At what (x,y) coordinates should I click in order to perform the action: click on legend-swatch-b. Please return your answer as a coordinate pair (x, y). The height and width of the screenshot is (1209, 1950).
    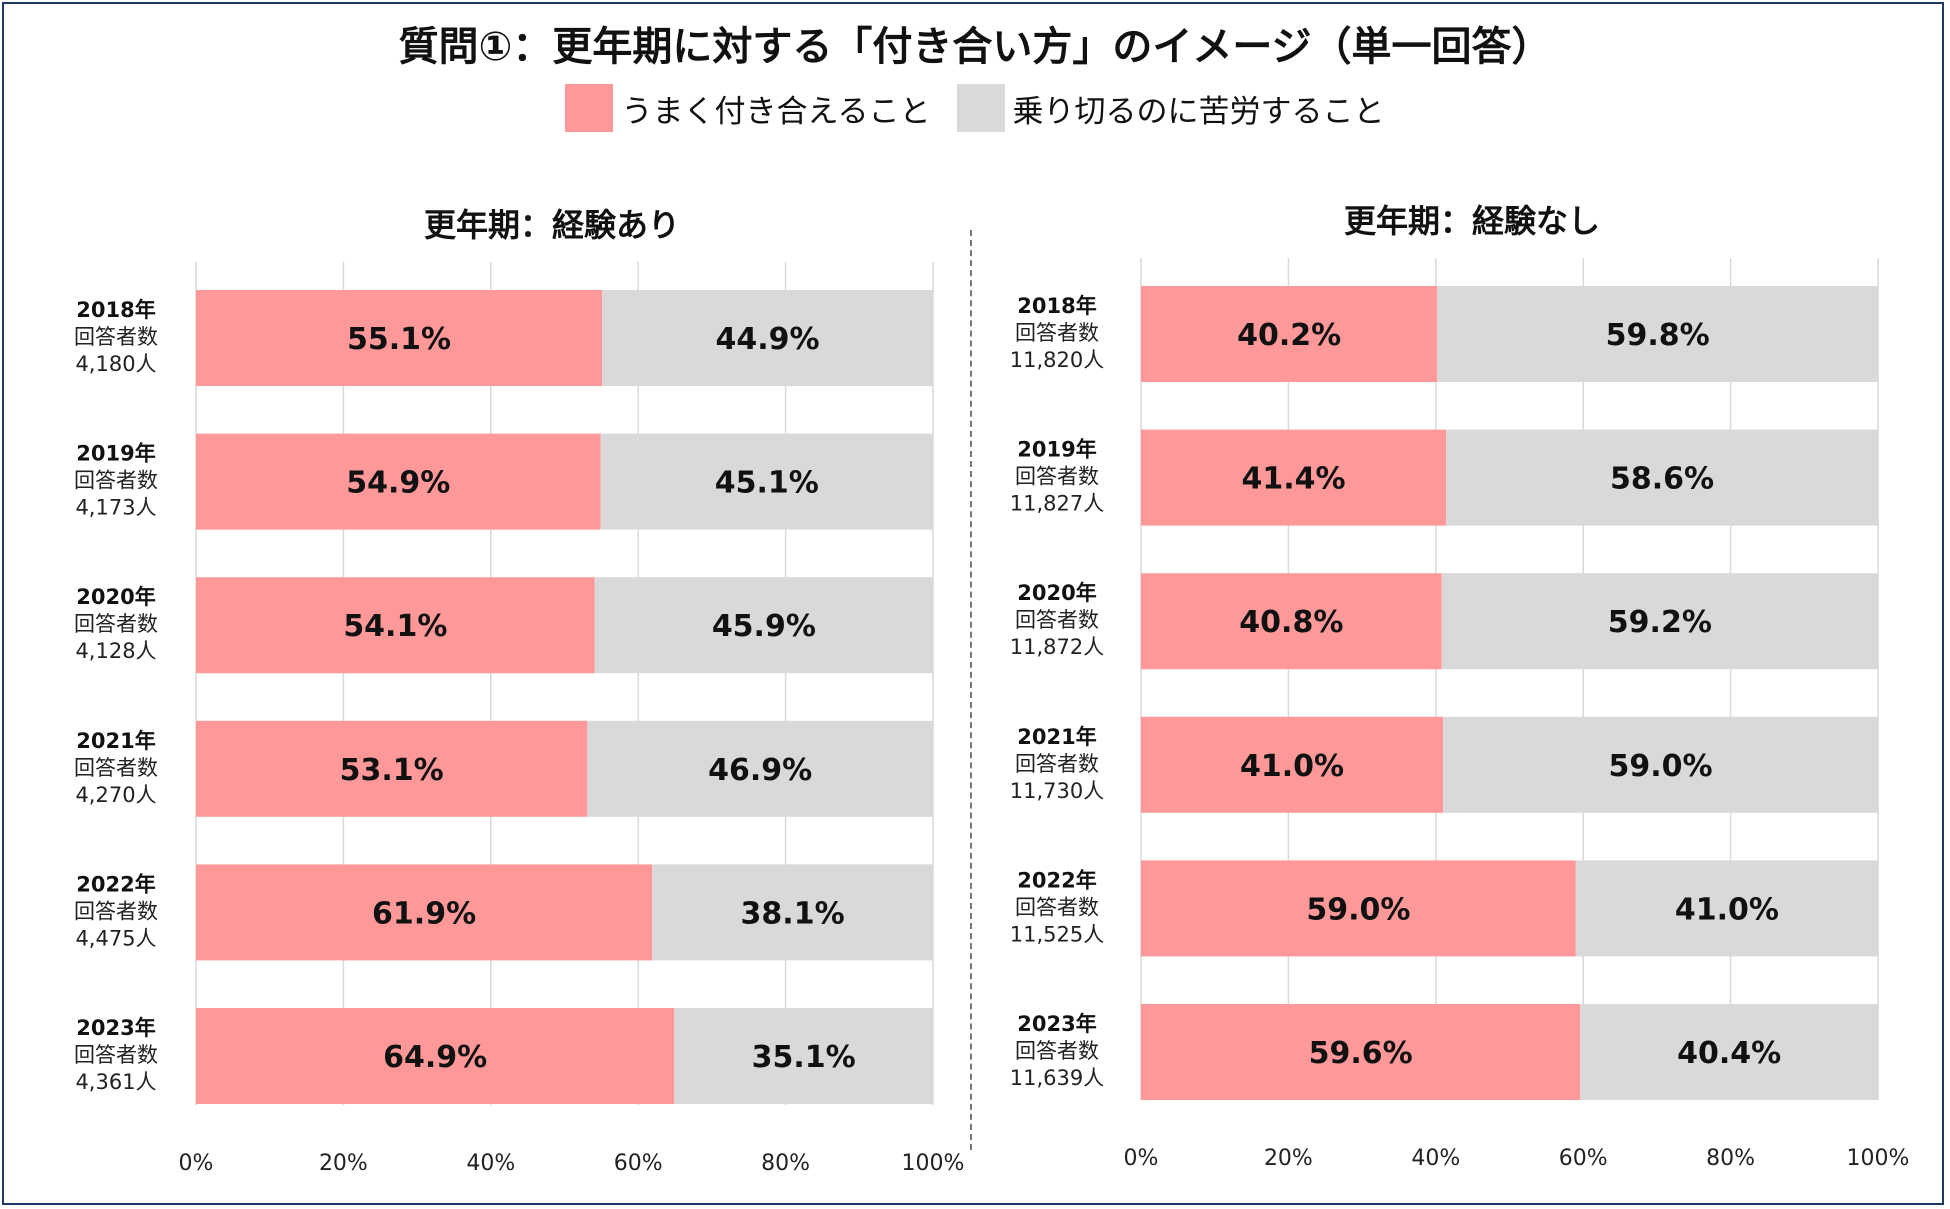
    Looking at the image, I should click on (980, 108).